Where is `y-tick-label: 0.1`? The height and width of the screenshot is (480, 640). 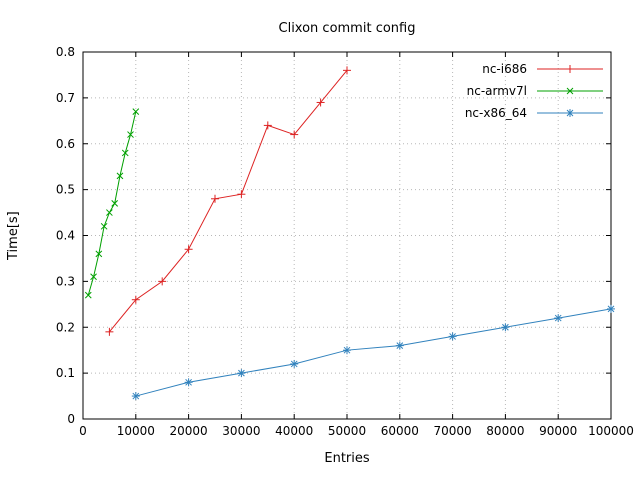 y-tick-label: 0.1 is located at coordinates (65, 373).